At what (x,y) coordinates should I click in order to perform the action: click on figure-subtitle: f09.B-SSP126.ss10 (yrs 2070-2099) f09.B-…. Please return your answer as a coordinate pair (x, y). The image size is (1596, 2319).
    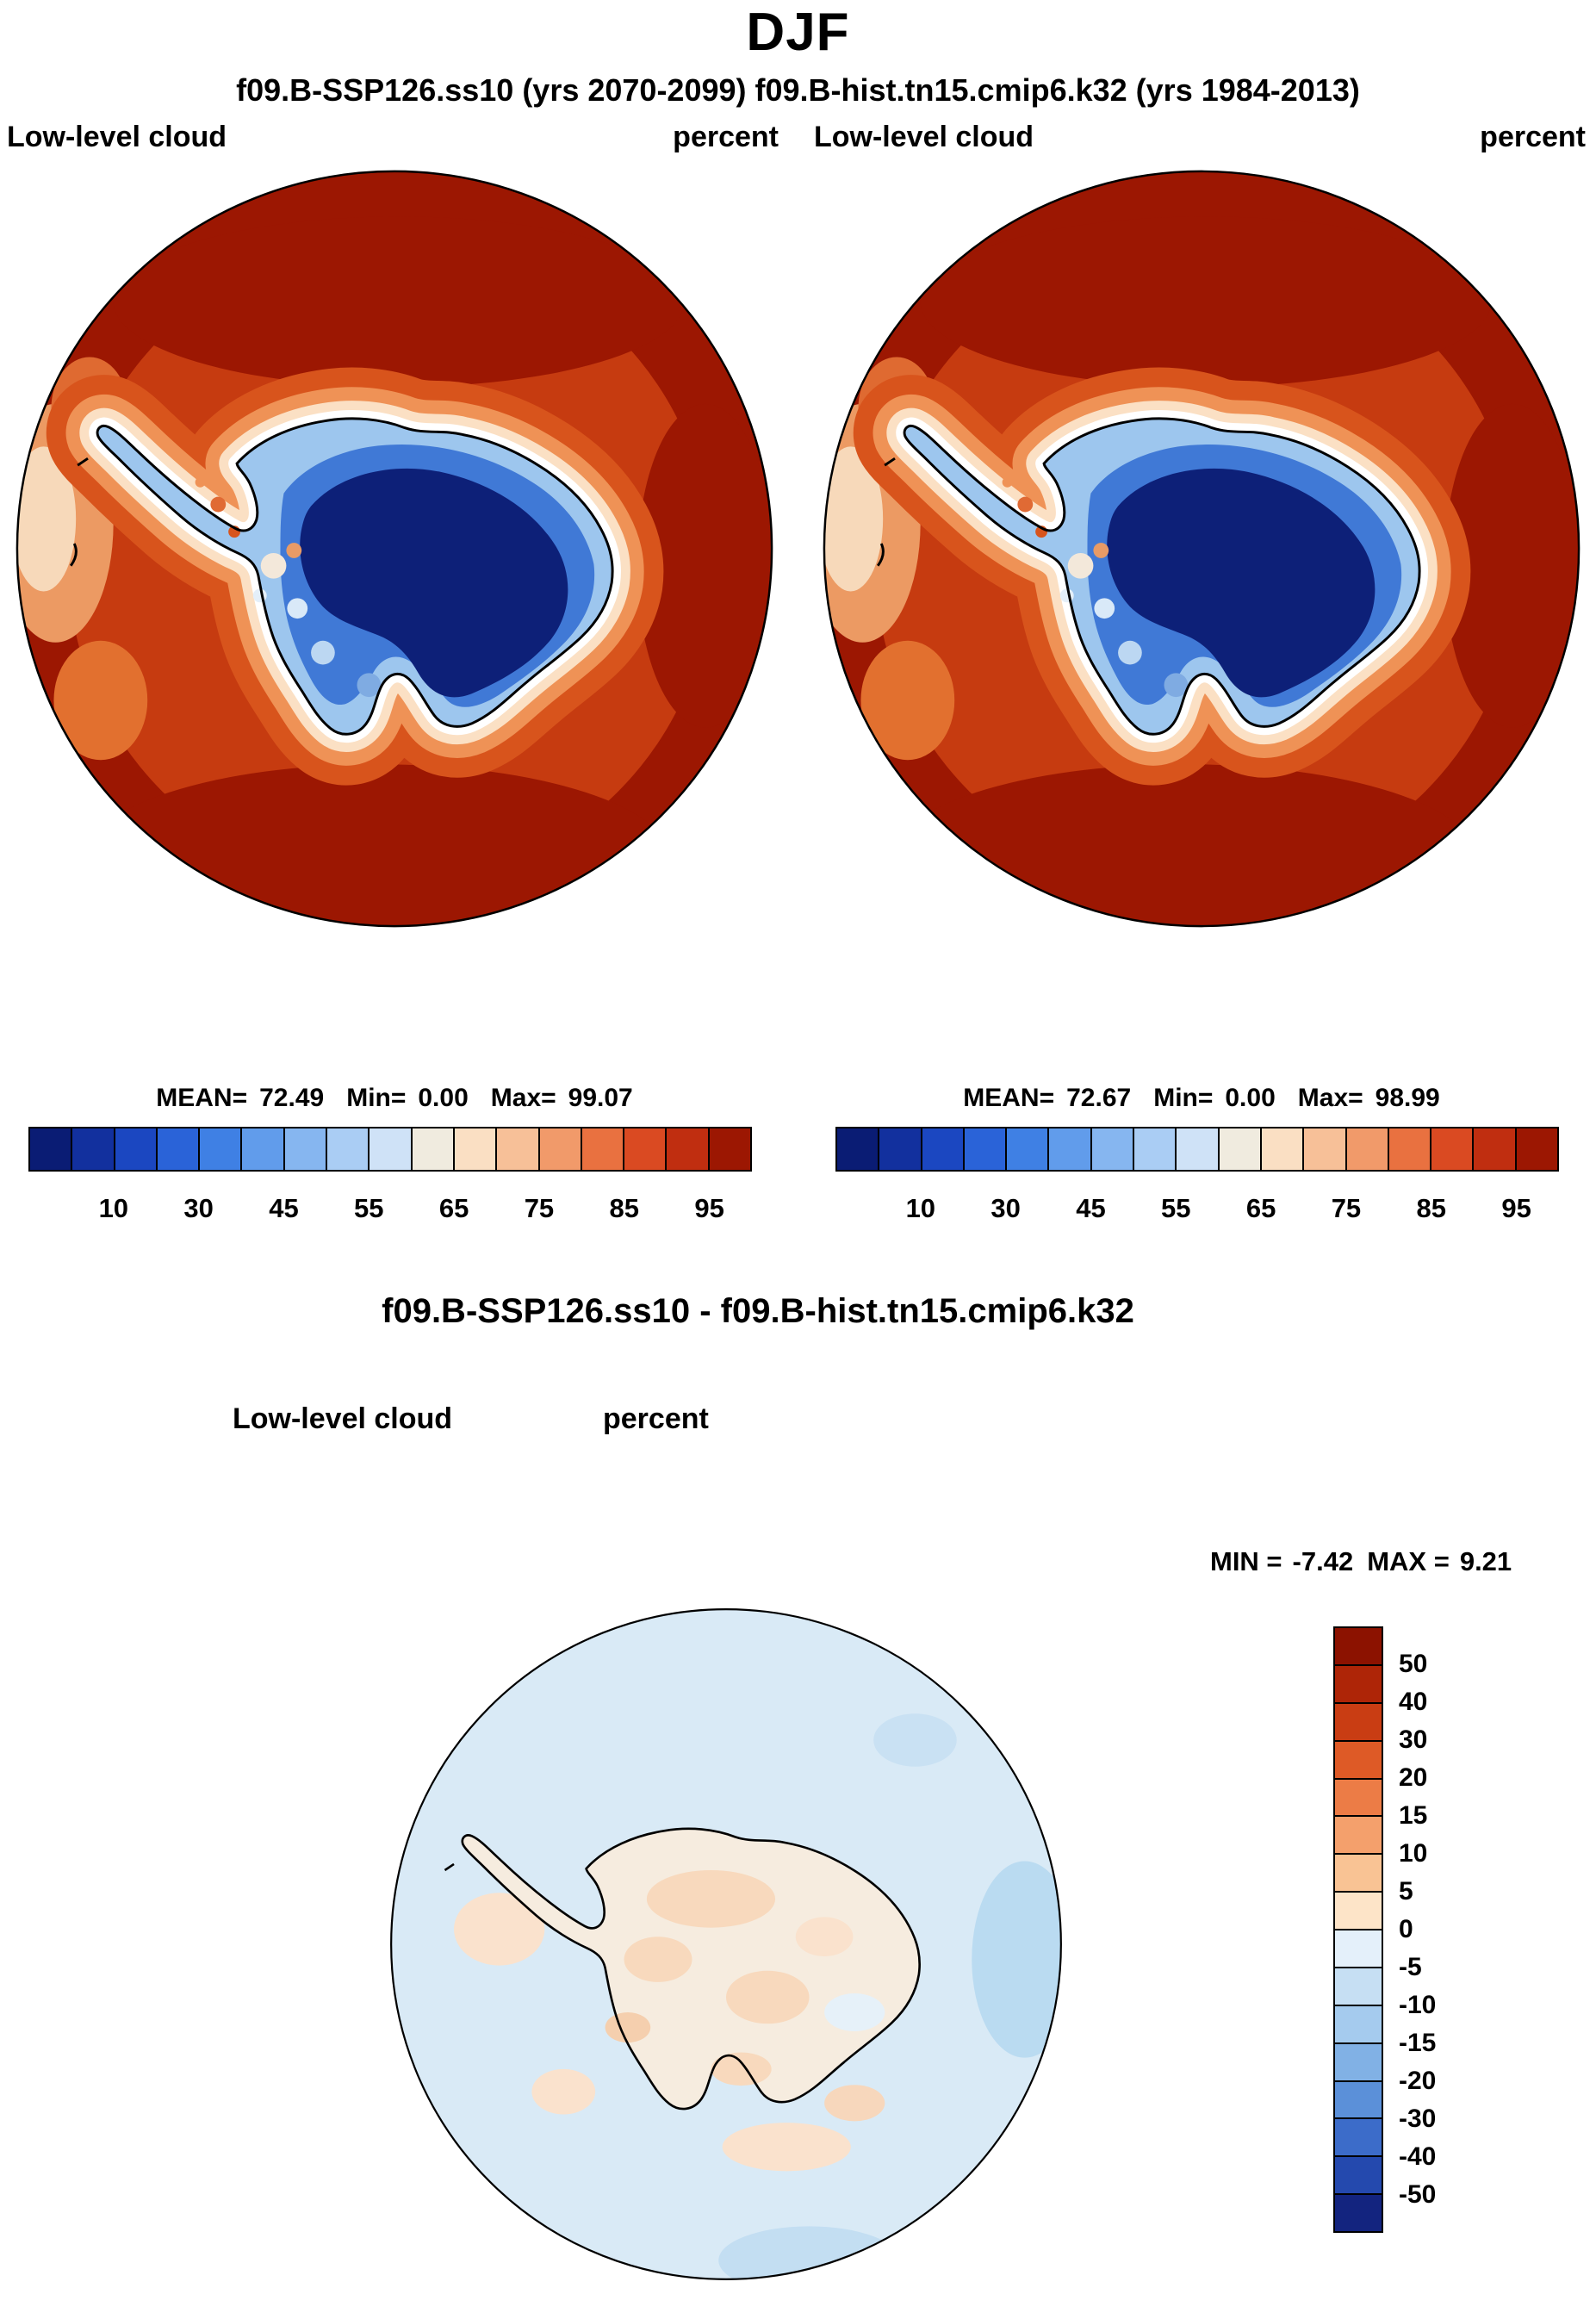
    Looking at the image, I should click on (798, 90).